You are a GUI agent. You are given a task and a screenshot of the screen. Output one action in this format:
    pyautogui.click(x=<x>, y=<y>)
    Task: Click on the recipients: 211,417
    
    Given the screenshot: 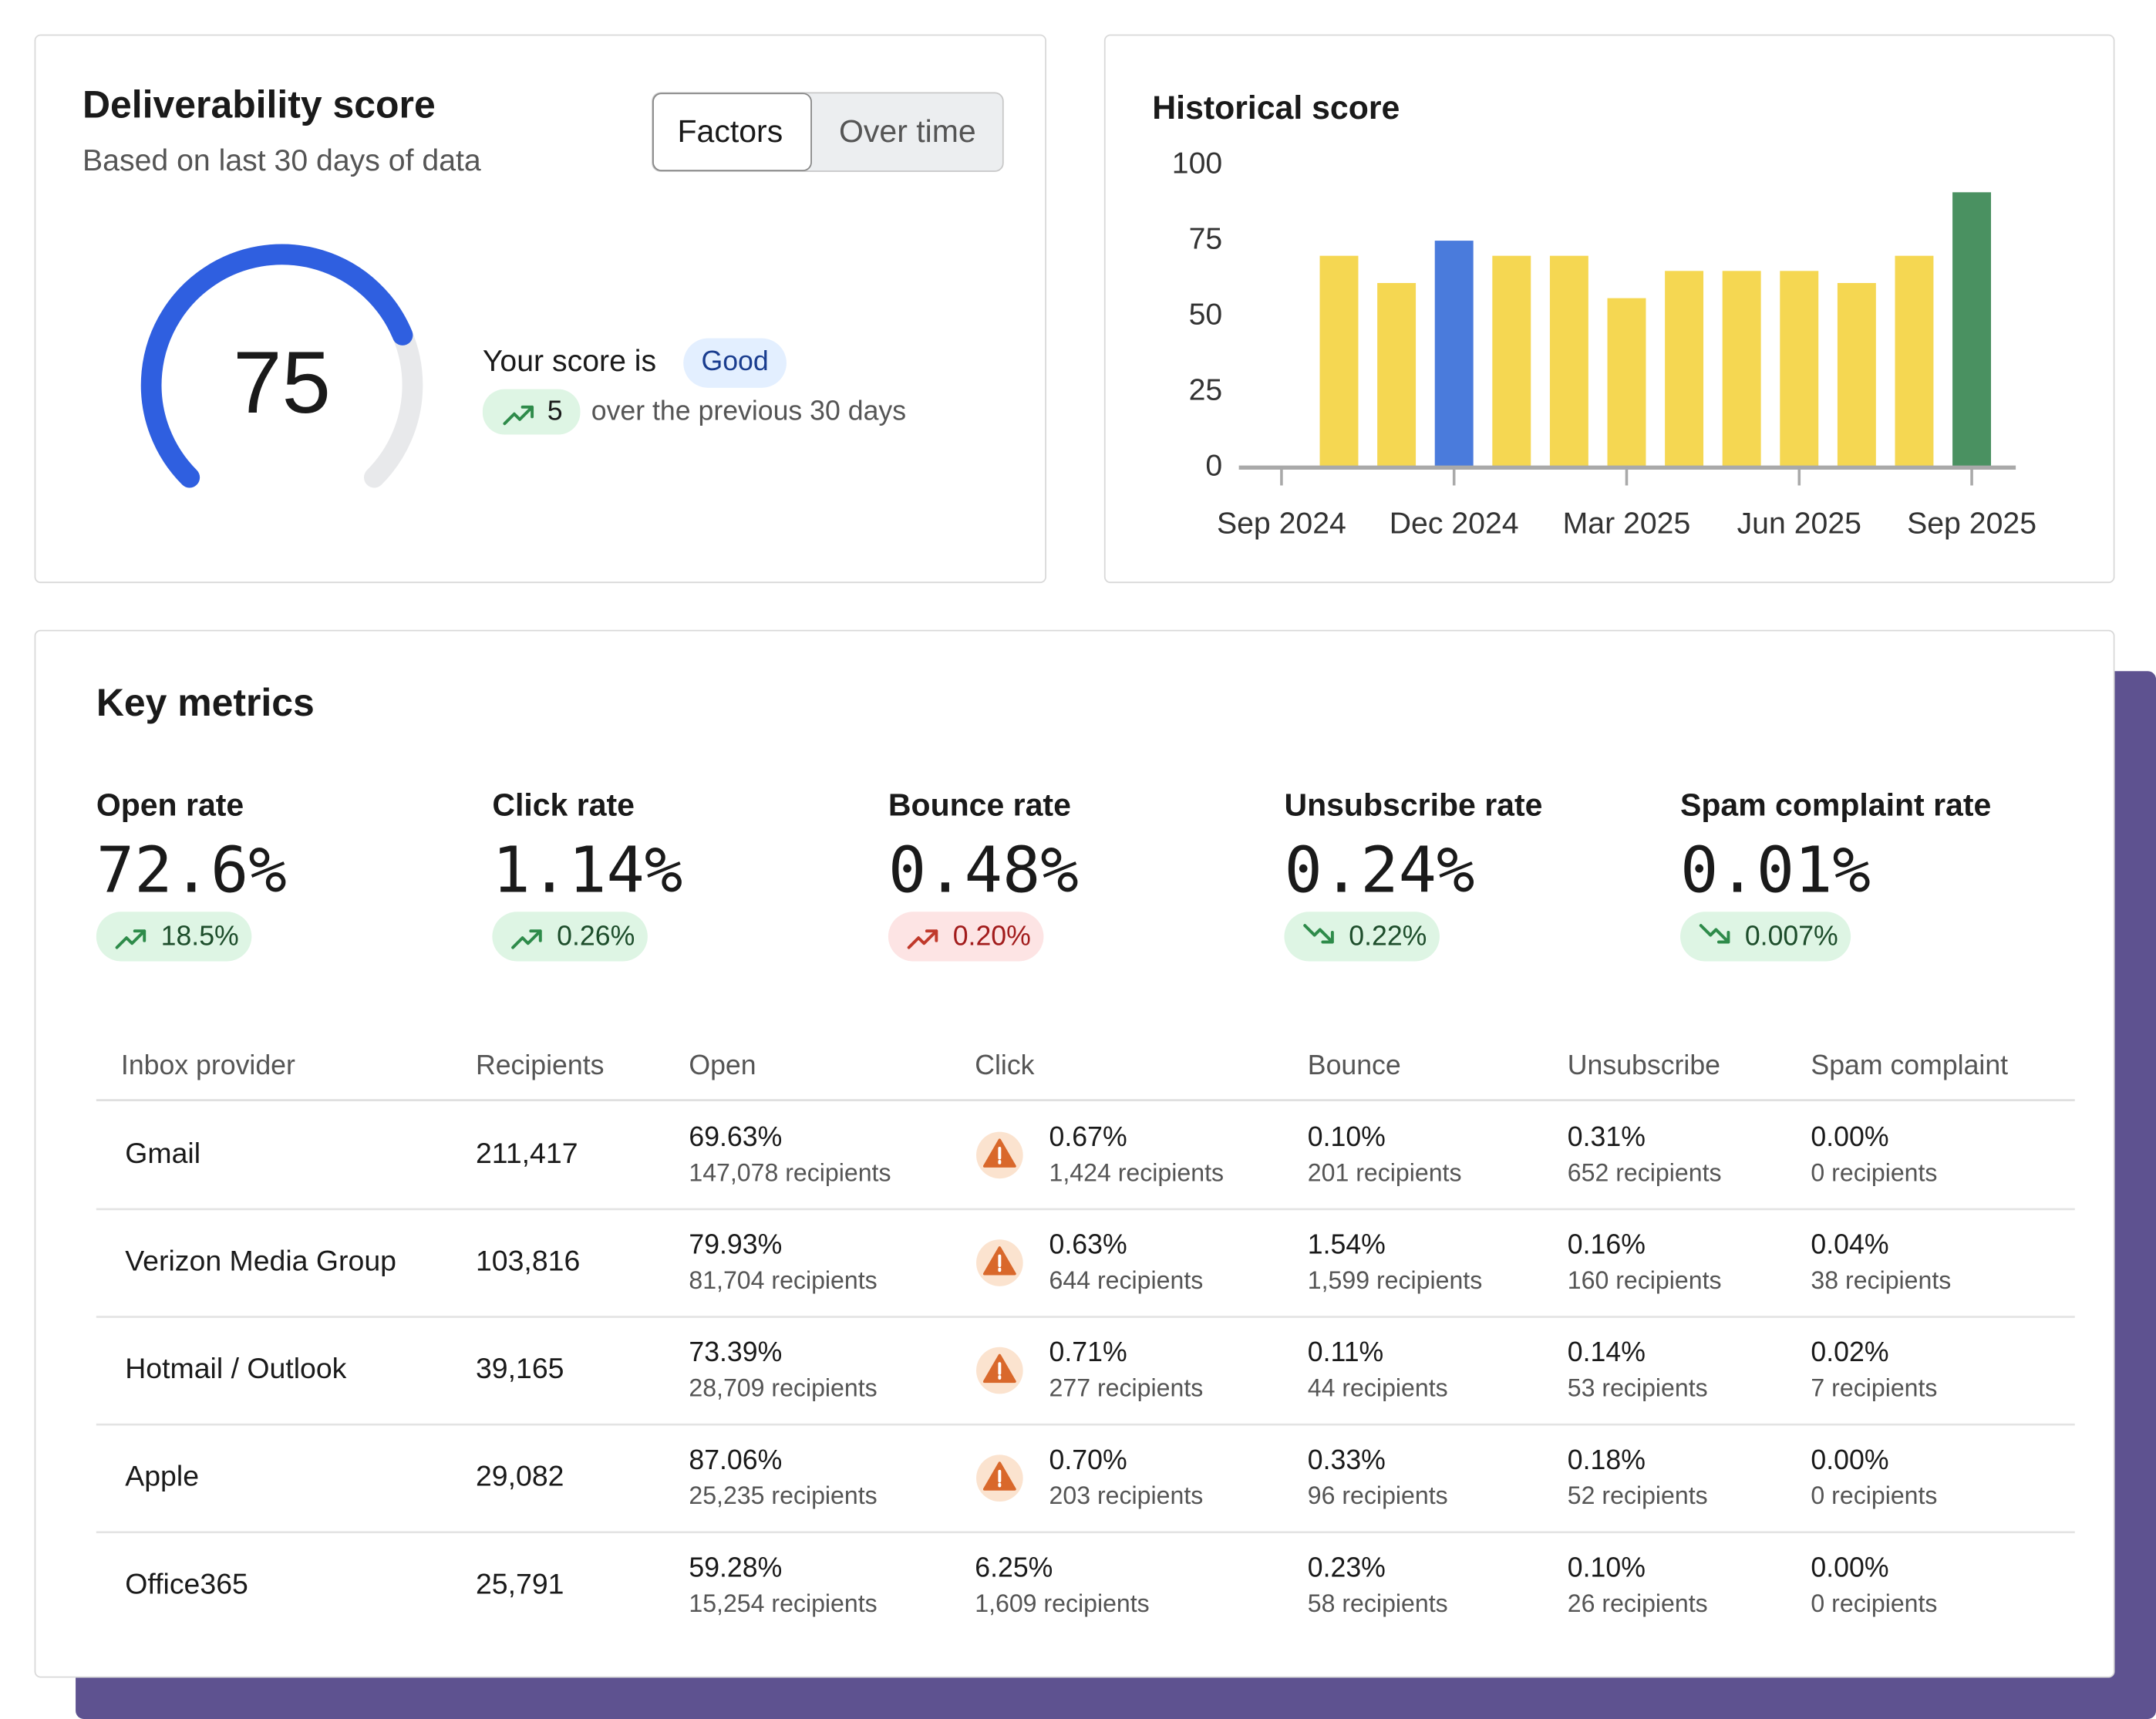 What is the action you would take?
    pyautogui.click(x=527, y=1153)
    